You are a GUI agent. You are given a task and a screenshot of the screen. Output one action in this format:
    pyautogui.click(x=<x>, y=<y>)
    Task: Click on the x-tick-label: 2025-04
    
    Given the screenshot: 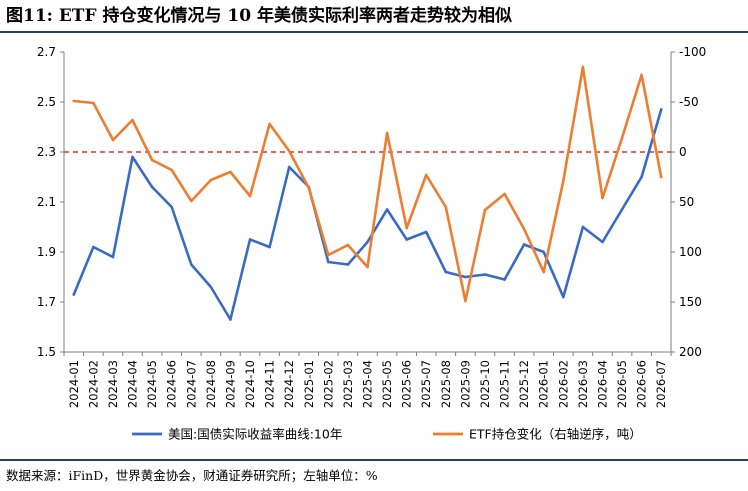 What is the action you would take?
    pyautogui.click(x=368, y=384)
    